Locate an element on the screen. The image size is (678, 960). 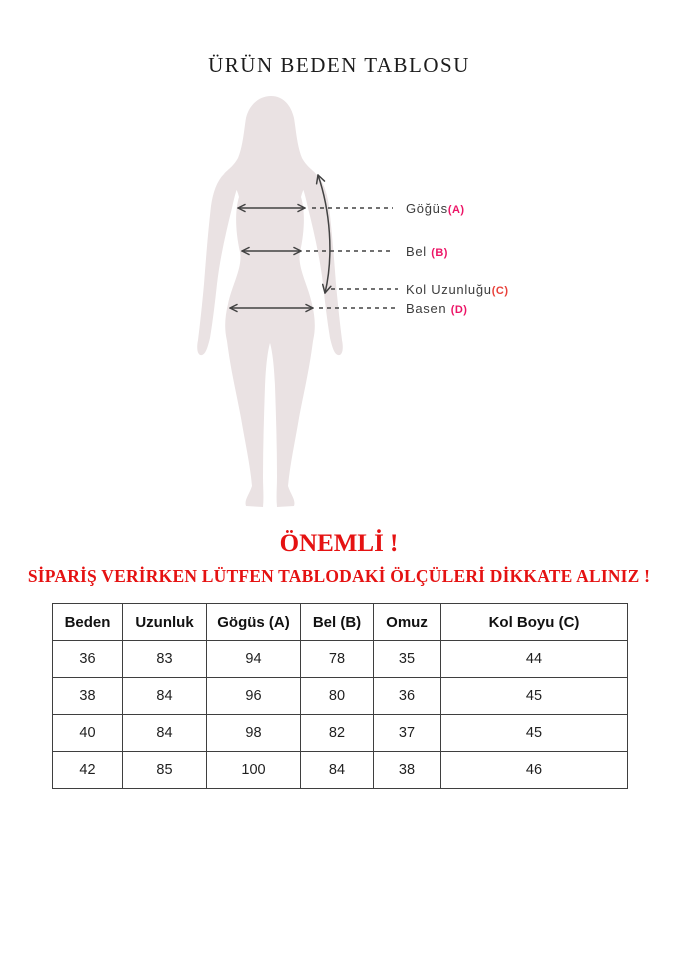
table-row: 42 85 100 84 38 46 is located at coordinates (340, 770).